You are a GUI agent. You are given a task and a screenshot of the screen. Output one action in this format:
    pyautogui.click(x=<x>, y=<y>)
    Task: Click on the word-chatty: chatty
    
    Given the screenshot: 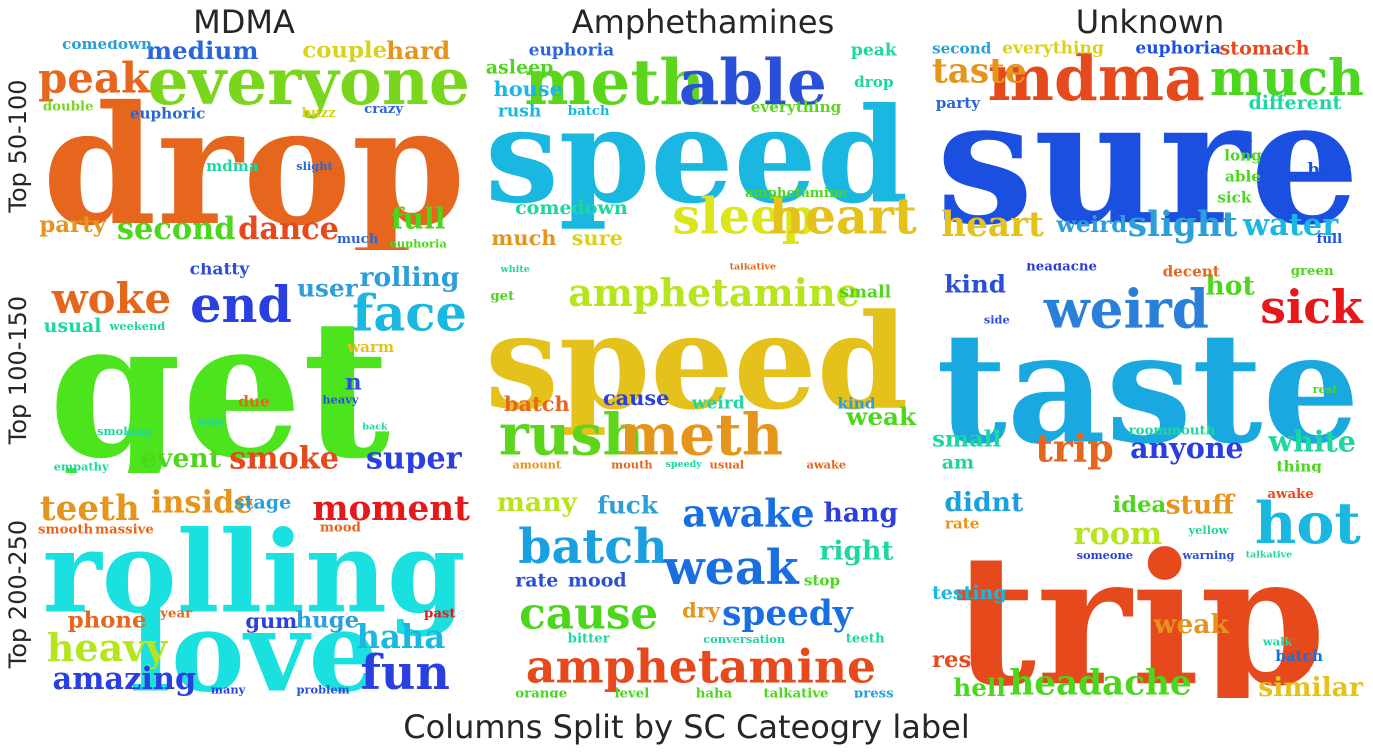 What is the action you would take?
    pyautogui.click(x=220, y=271)
    